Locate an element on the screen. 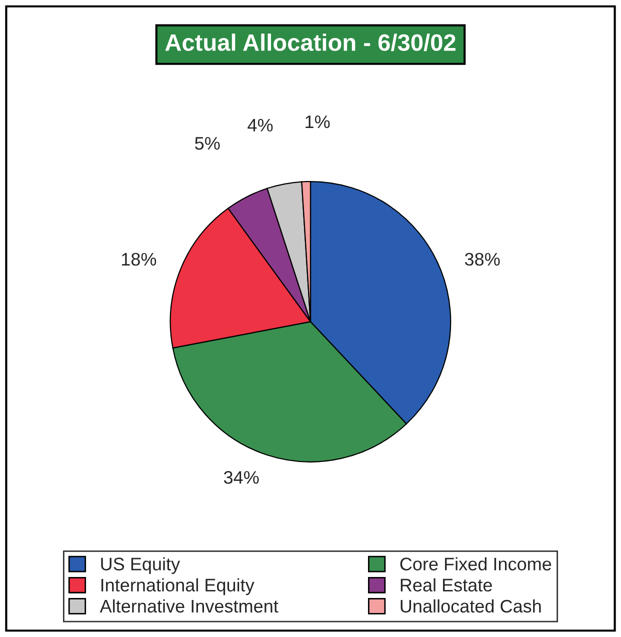 The width and height of the screenshot is (621, 637). legend-label: International Equity is located at coordinates (177, 587).